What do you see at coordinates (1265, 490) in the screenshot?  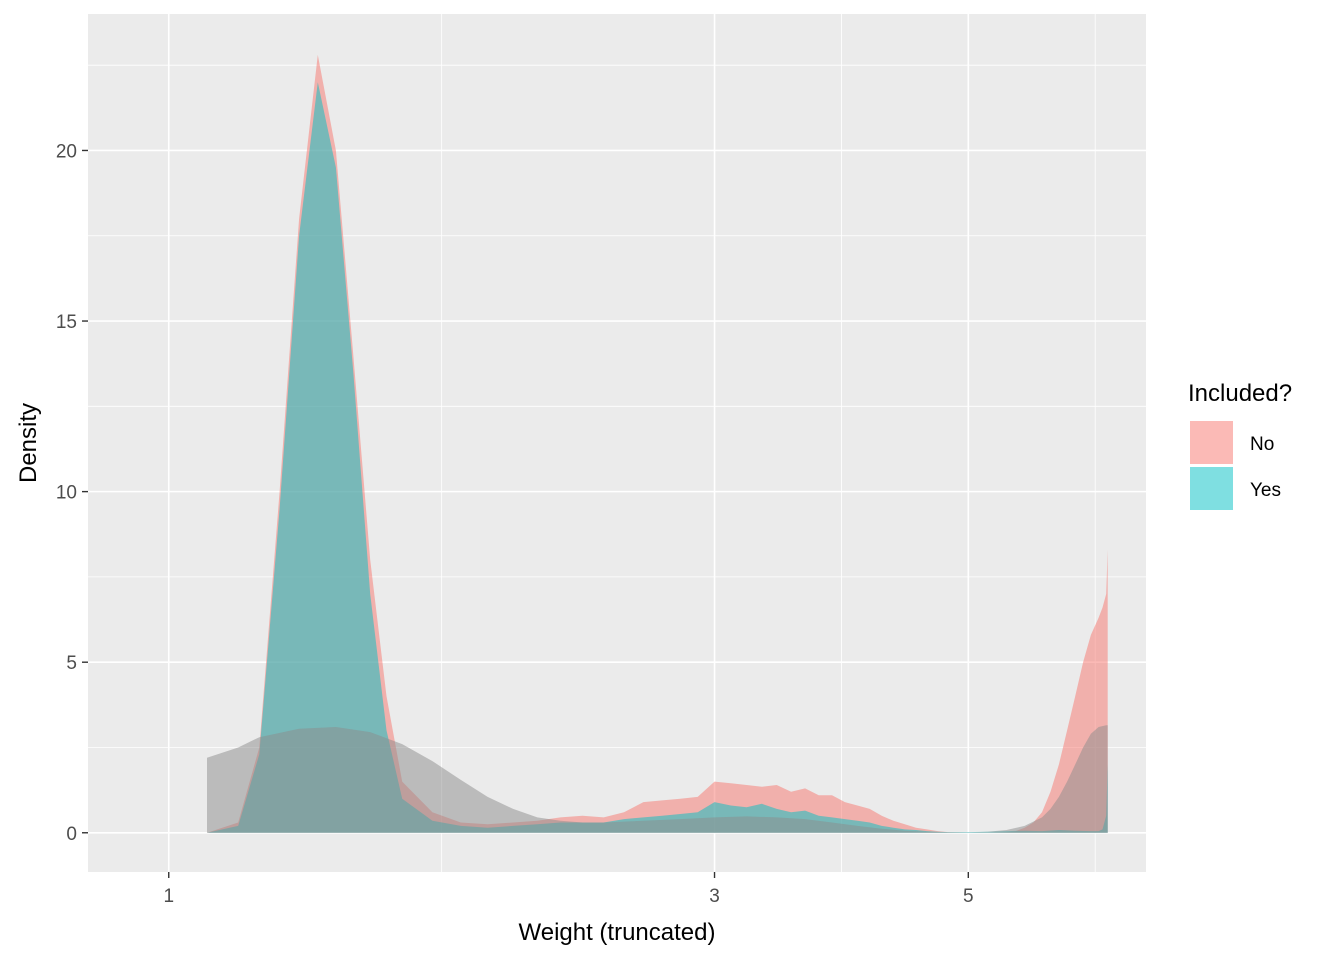 I see `legend-label-yes: Yes` at bounding box center [1265, 490].